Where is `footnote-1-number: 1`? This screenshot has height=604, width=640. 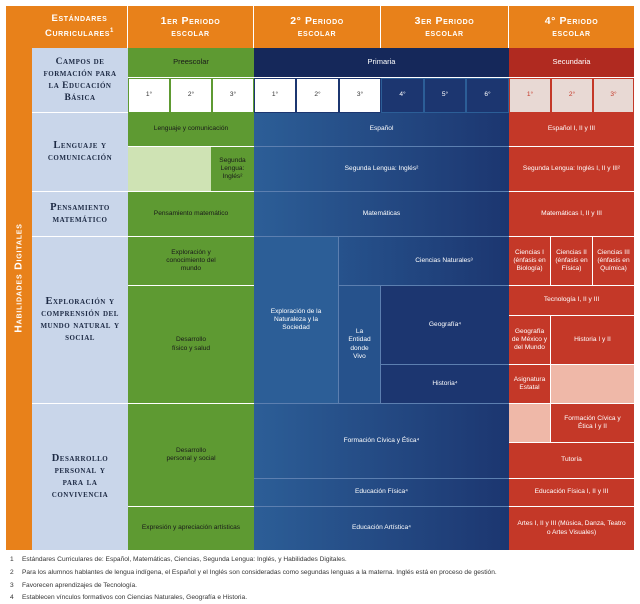
footnote-1-number: 1 is located at coordinates (12, 559).